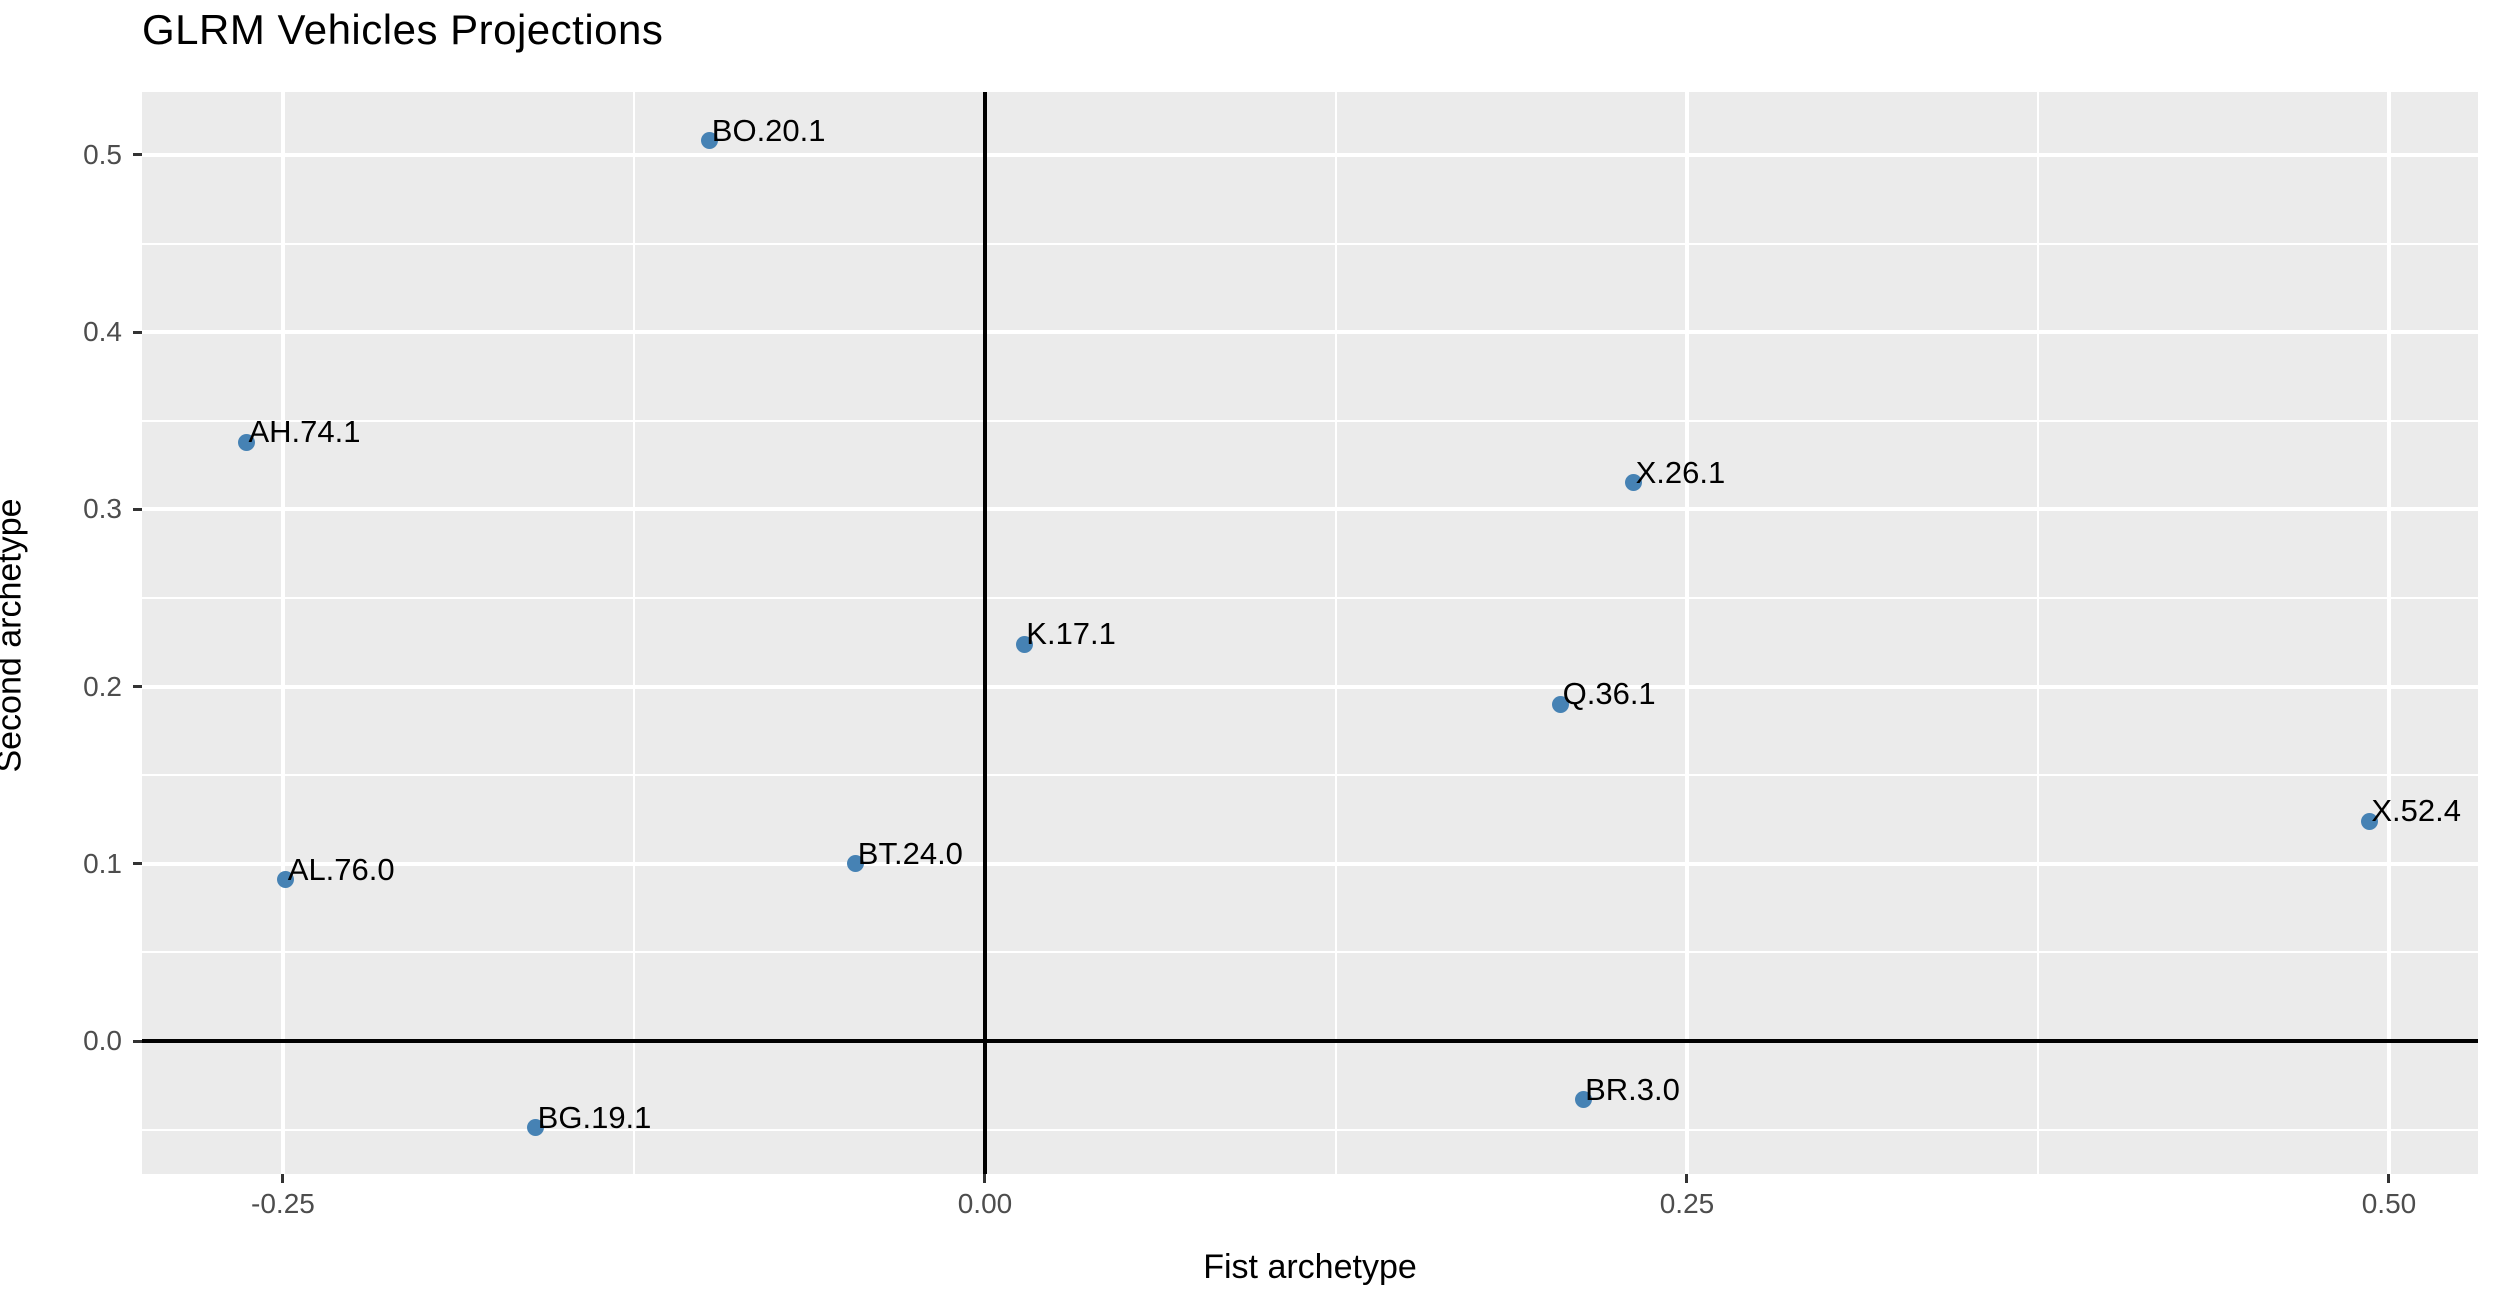 Image resolution: width=2500 pixels, height=1301 pixels. Describe the element at coordinates (1310, 1267) in the screenshot. I see `x-axis-title: Fist archetype` at that location.